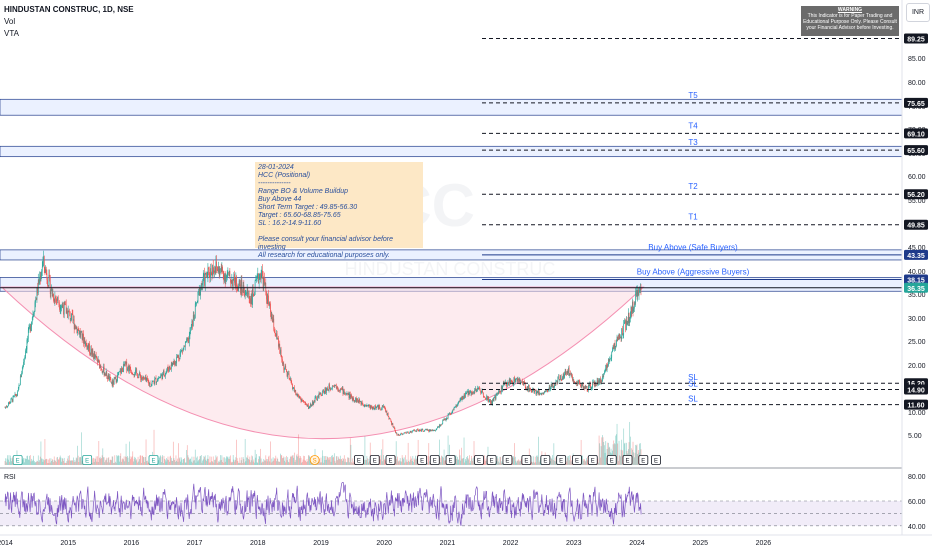 The height and width of the screenshot is (550, 932). I want to click on time-tick: 2014, so click(6, 543).